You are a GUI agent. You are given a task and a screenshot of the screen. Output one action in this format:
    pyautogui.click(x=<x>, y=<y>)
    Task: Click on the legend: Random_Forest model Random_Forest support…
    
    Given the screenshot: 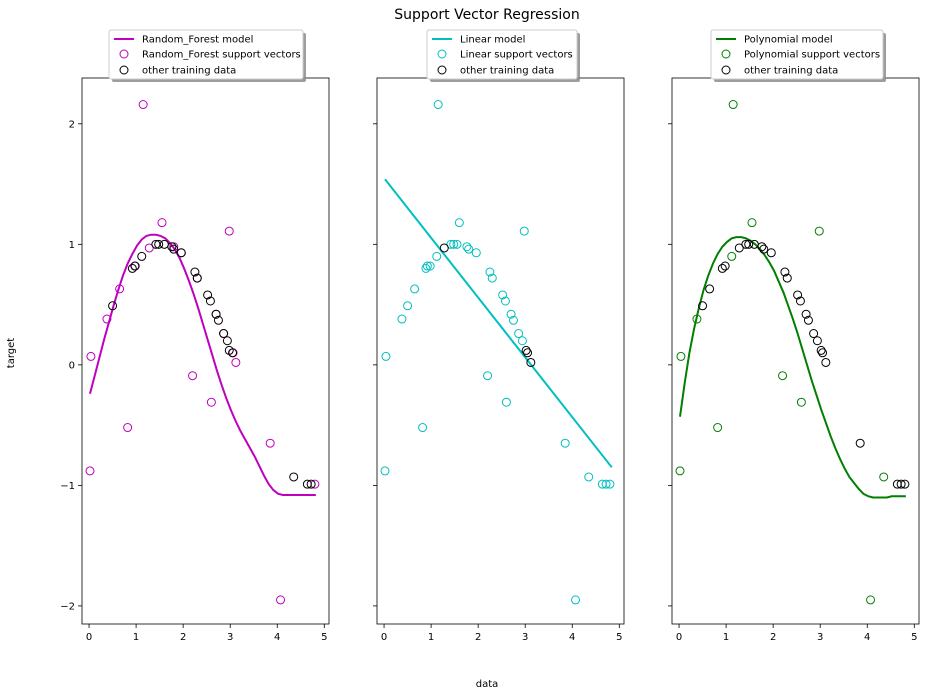 What is the action you would take?
    pyautogui.click(x=207, y=55)
    